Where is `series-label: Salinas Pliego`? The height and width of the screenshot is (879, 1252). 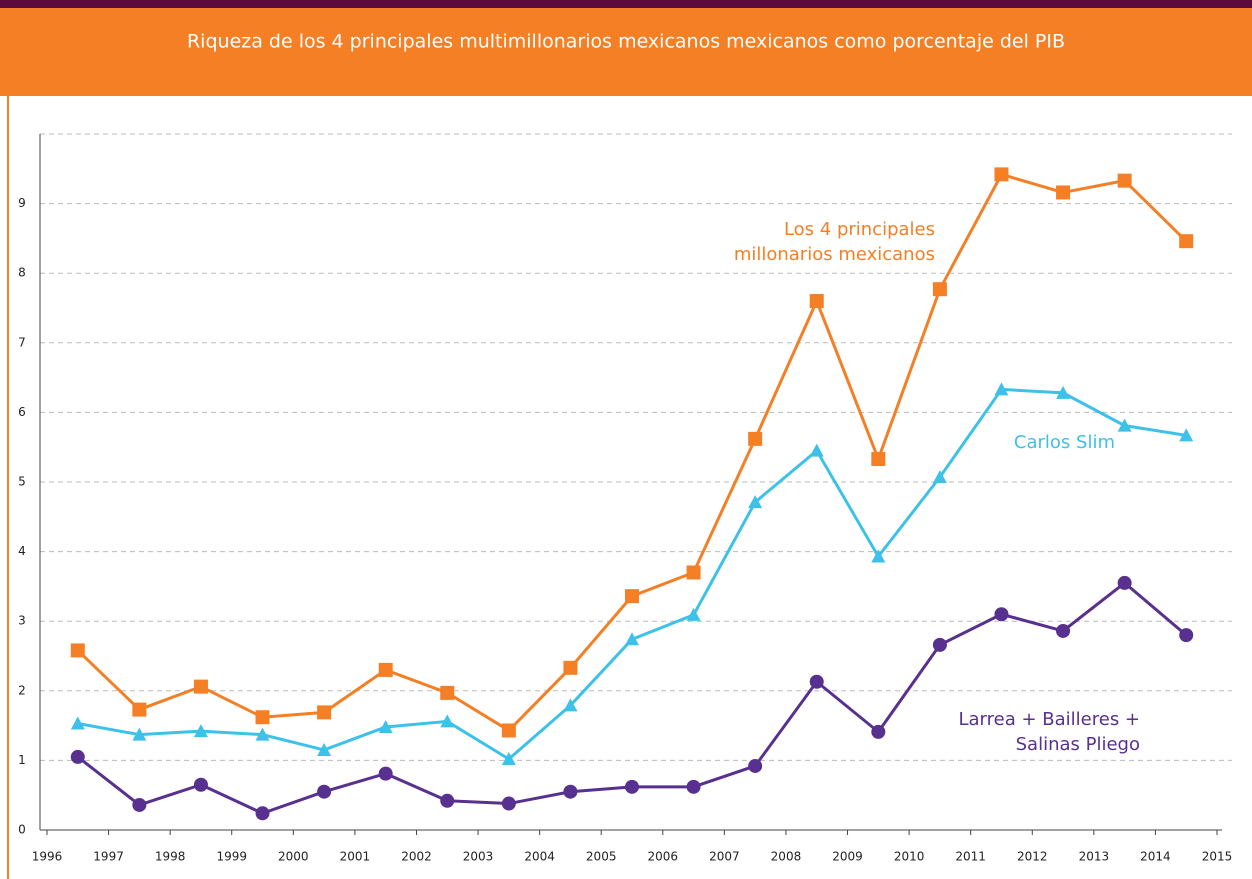 series-label: Salinas Pliego is located at coordinates (1078, 744).